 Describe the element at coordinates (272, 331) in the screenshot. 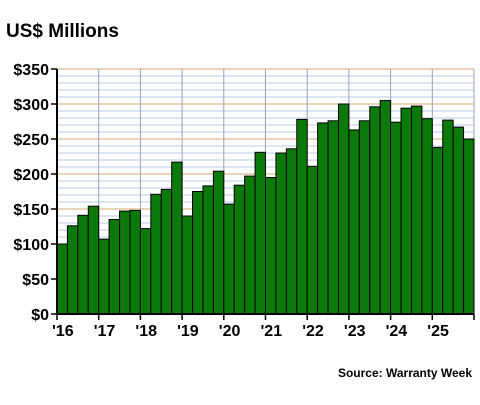

I see `x-tick-label: '21` at that location.